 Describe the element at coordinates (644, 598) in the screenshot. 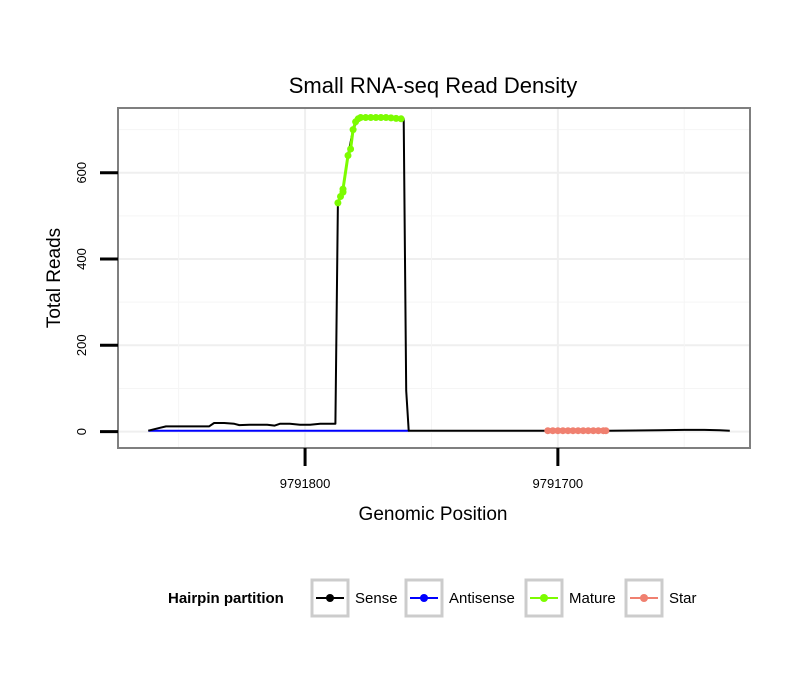

I see `legend-dot-star` at that location.